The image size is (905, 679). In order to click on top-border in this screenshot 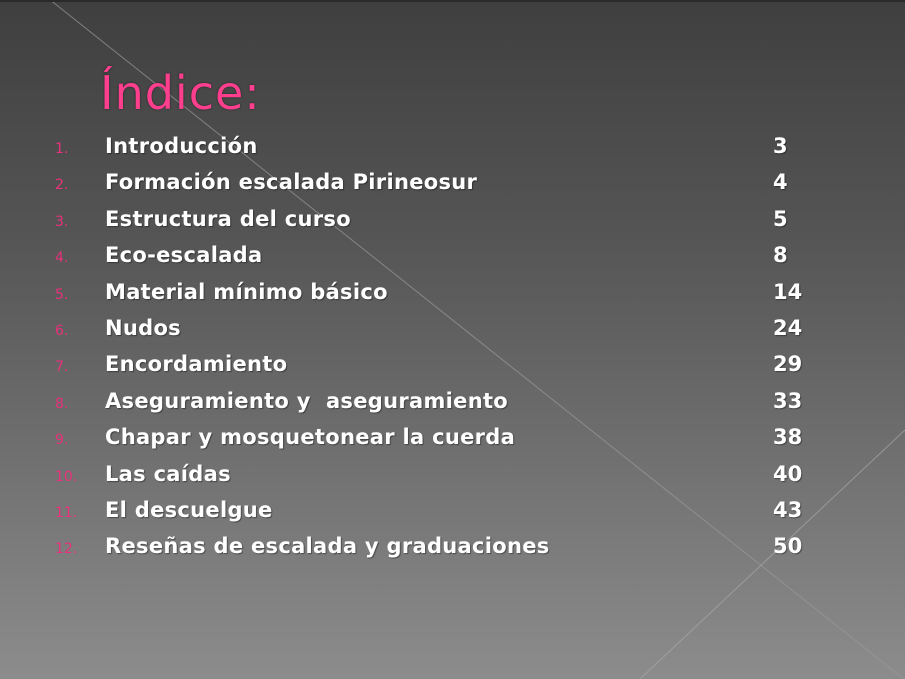, I will do `click(452, 1)`.